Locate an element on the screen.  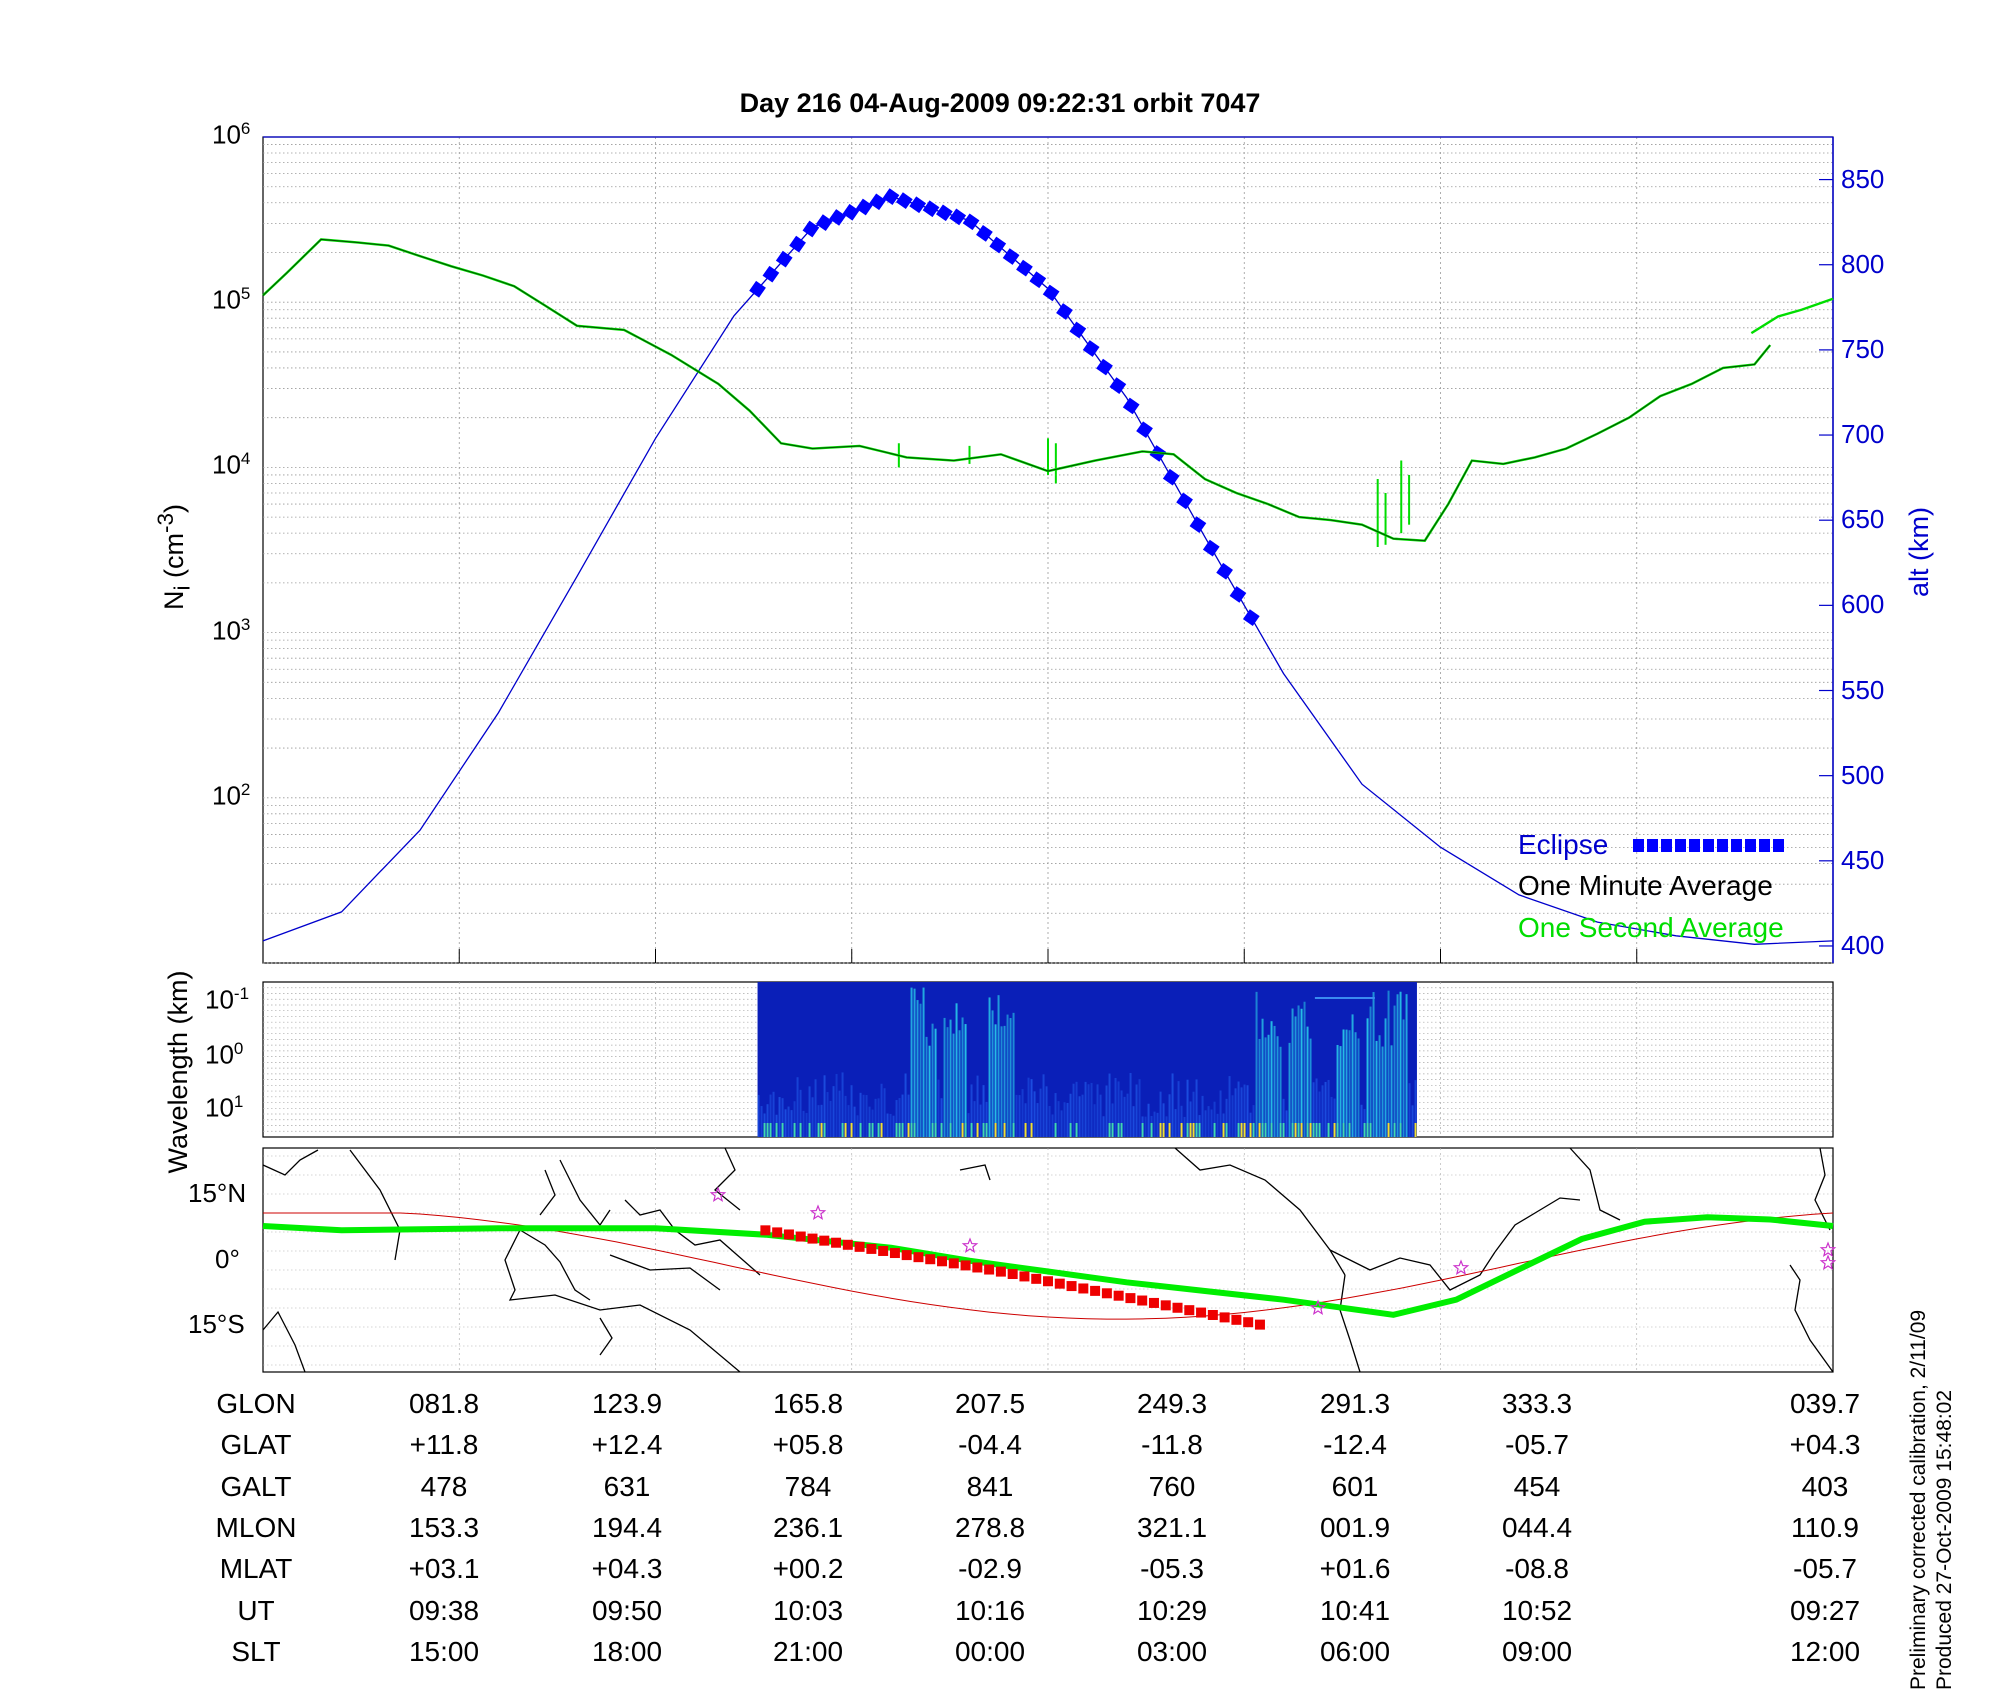
wavelength-axis-label: Wavelength (km) is located at coordinates (178, 1072).